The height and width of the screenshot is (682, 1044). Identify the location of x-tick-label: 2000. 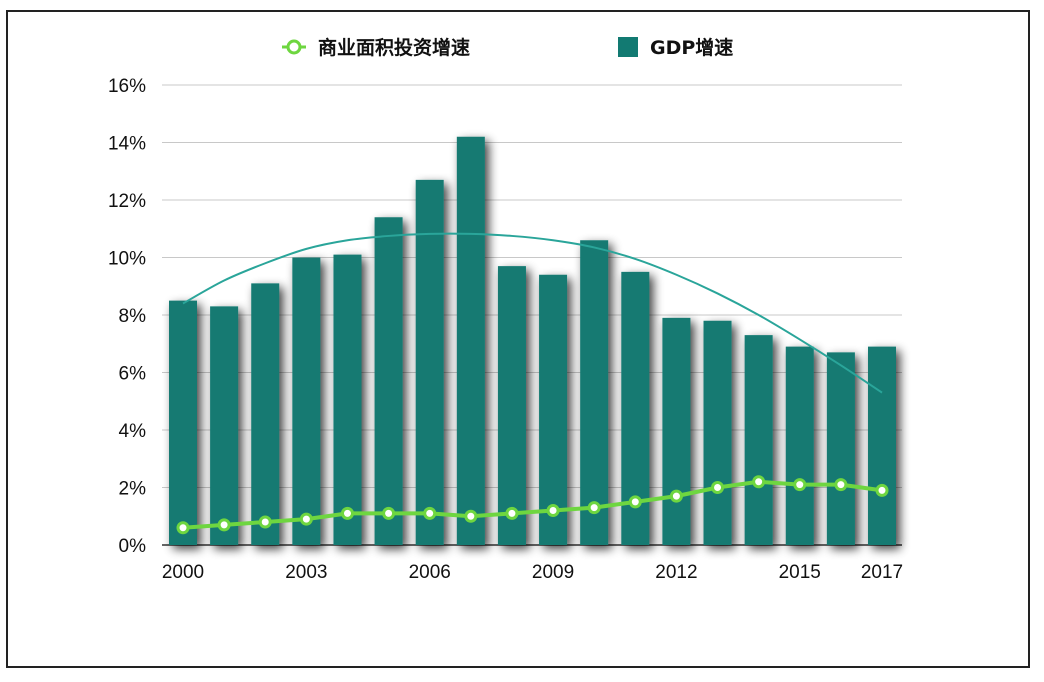
(183, 572).